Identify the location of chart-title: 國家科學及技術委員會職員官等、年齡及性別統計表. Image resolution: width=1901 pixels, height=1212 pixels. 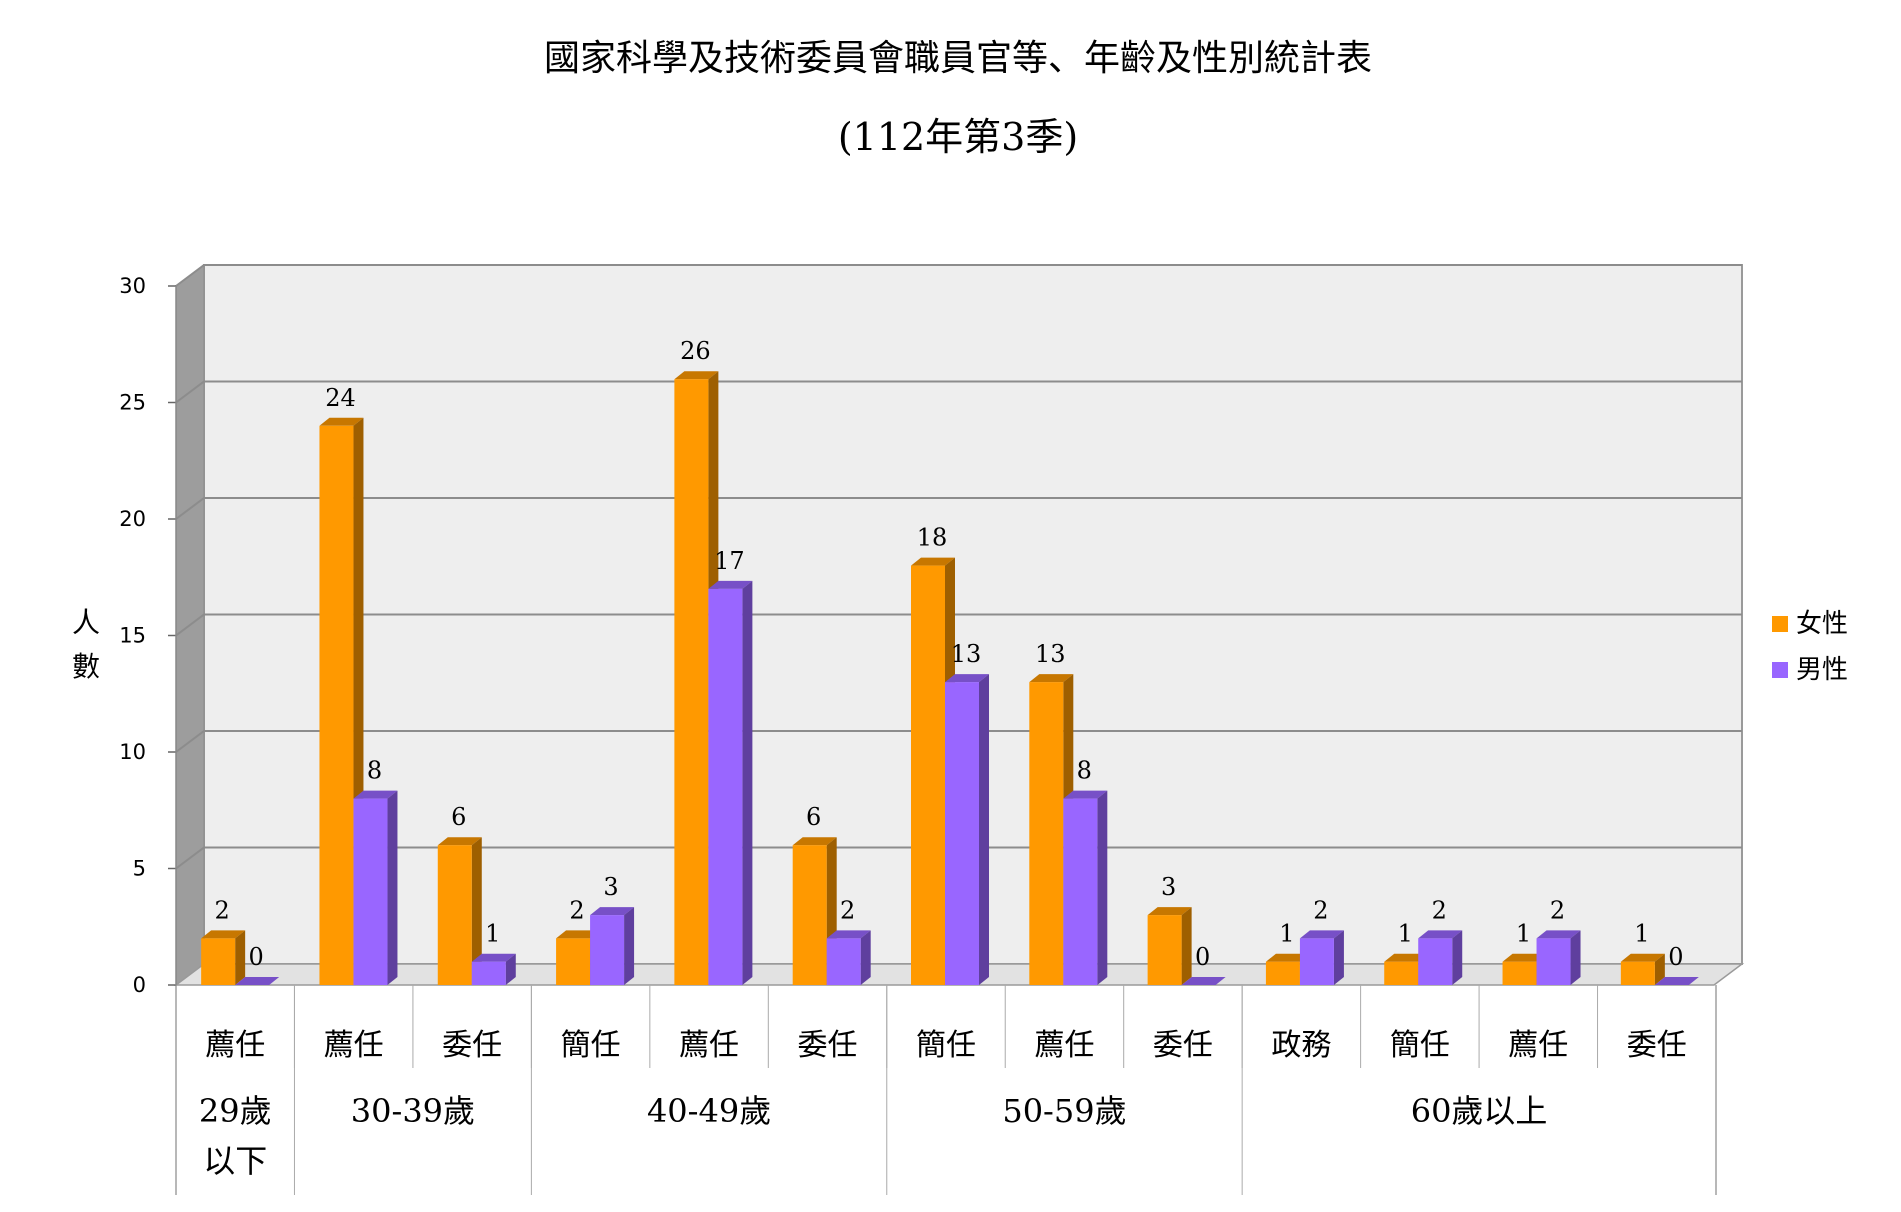
(958, 58).